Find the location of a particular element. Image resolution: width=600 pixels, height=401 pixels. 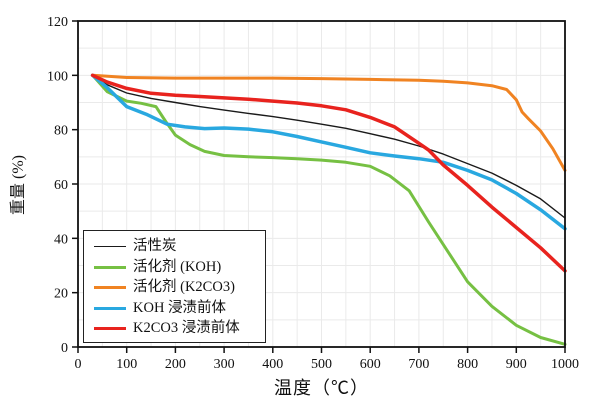

y-tick-label: 120 is located at coordinates (57, 22).